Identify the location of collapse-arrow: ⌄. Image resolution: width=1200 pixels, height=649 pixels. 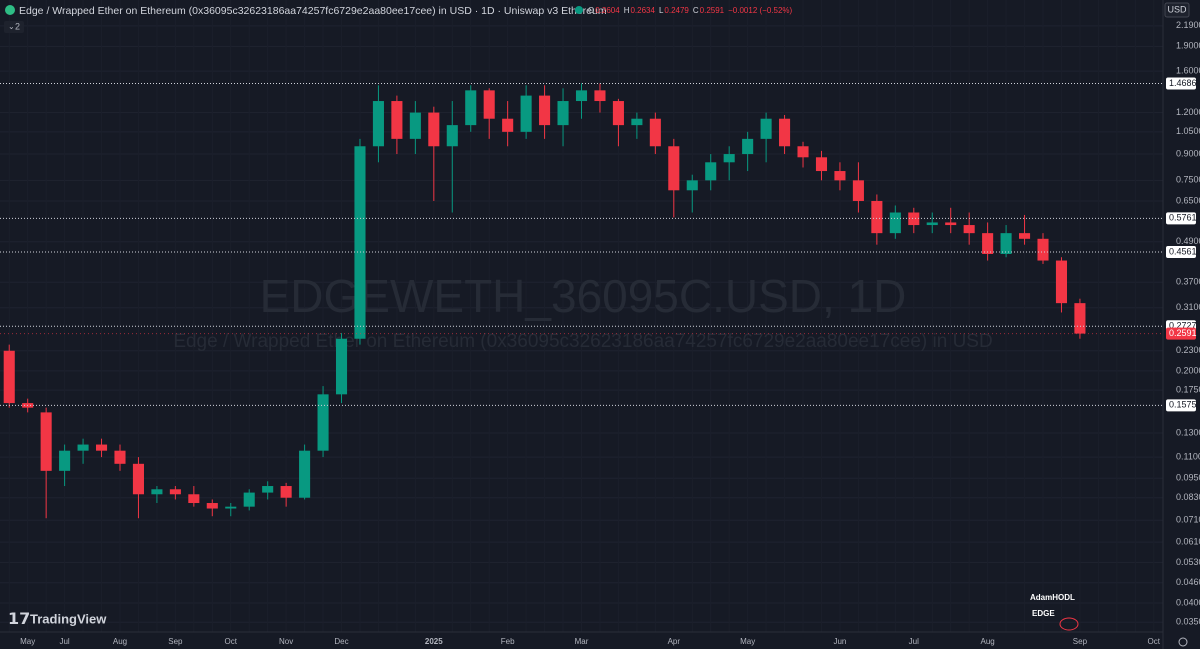
(11, 26).